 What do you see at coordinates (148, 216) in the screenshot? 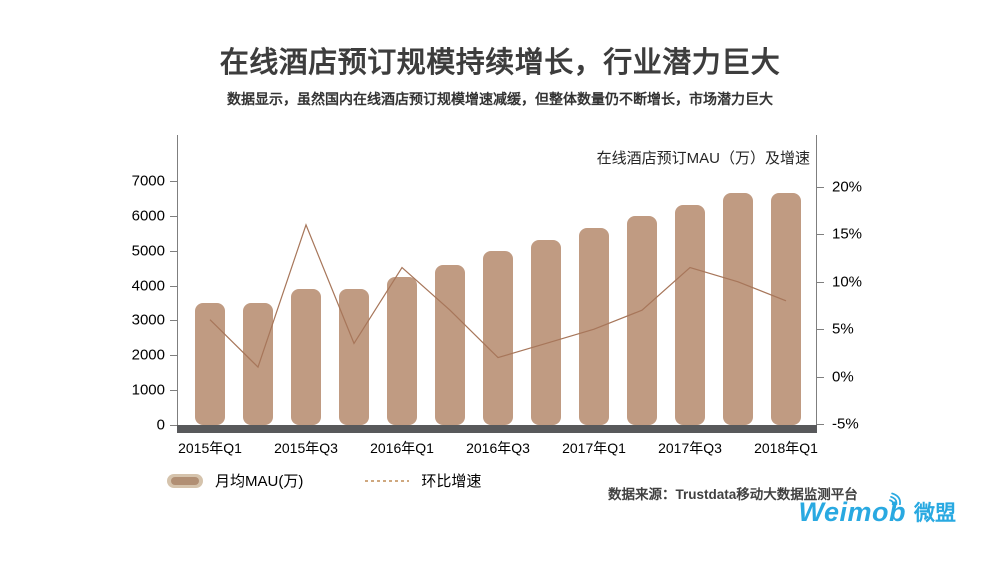
I see `left-tick-label: 6000` at bounding box center [148, 216].